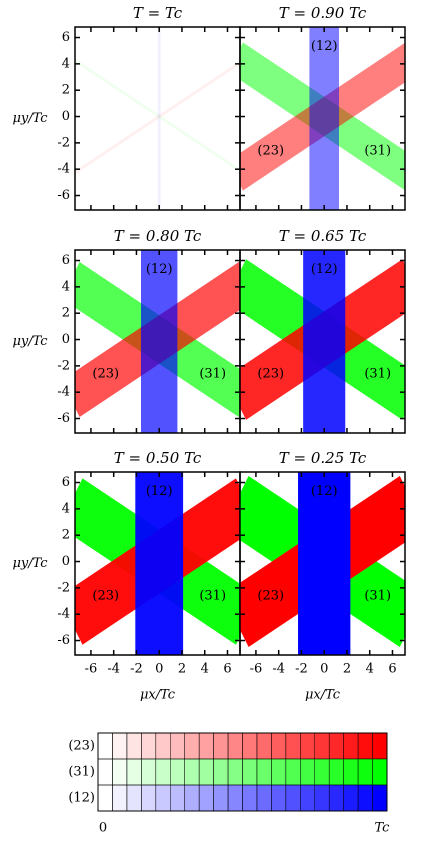 The width and height of the screenshot is (436, 841). I want to click on x-axis-label: μx/Tc, so click(158, 695).